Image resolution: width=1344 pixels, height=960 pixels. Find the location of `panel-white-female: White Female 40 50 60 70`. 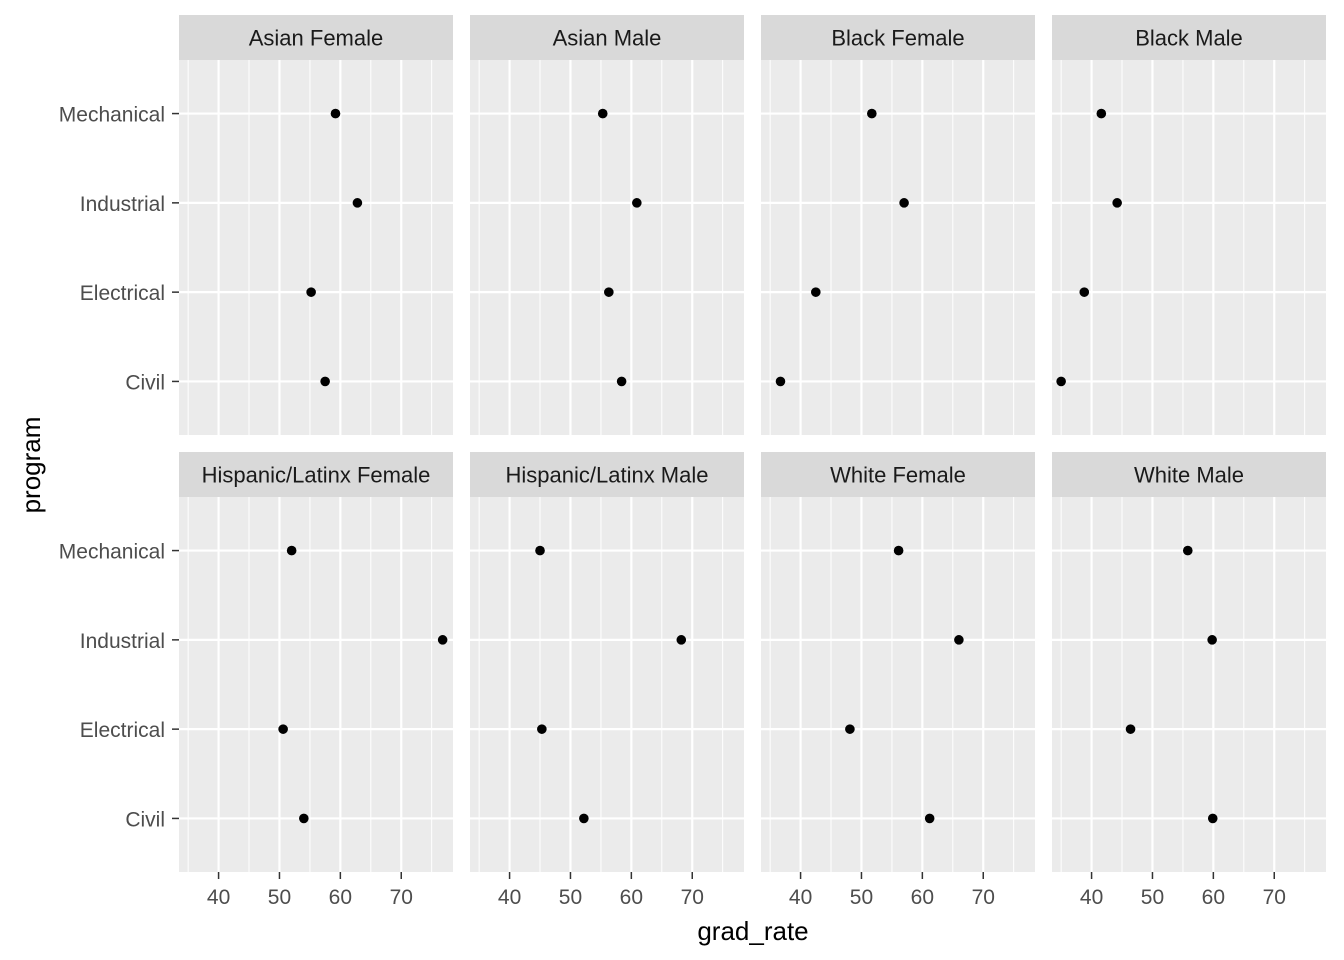

panel-white-female: White Female 40 50 60 70 is located at coordinates (898, 680).